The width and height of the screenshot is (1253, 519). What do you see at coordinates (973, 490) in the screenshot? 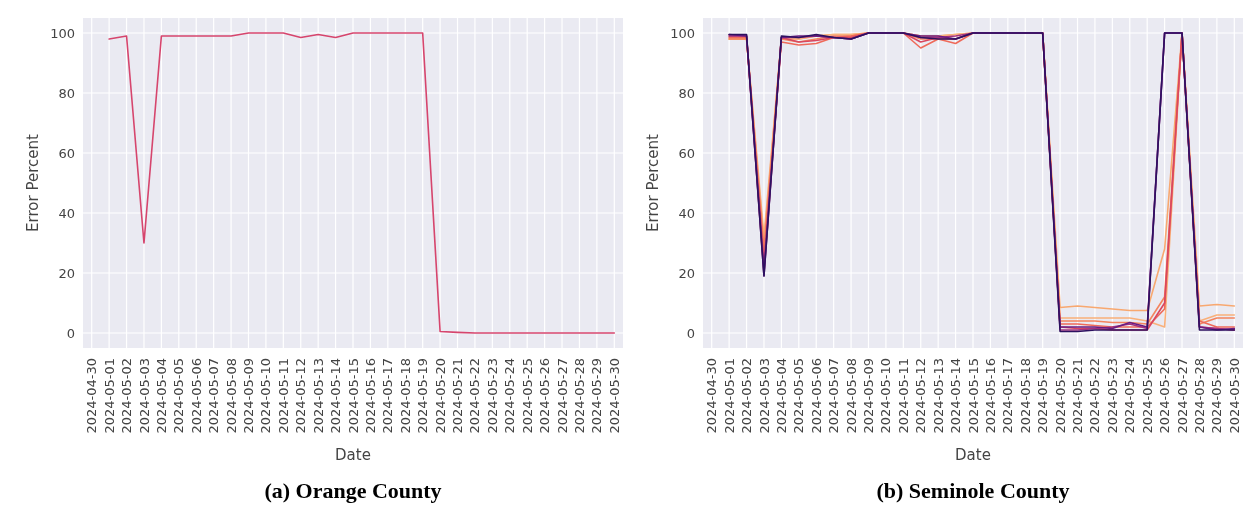
I see `text: (b) Seminole County` at bounding box center [973, 490].